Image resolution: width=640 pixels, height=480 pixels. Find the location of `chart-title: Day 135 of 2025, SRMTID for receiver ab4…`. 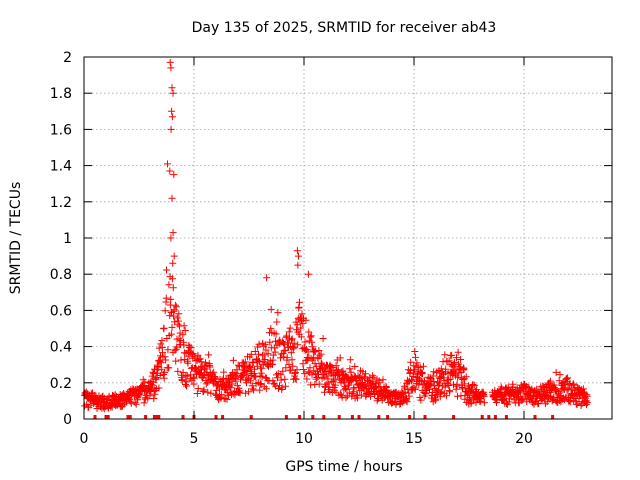

chart-title: Day 135 of 2025, SRMTID for receiver ab4… is located at coordinates (344, 28).